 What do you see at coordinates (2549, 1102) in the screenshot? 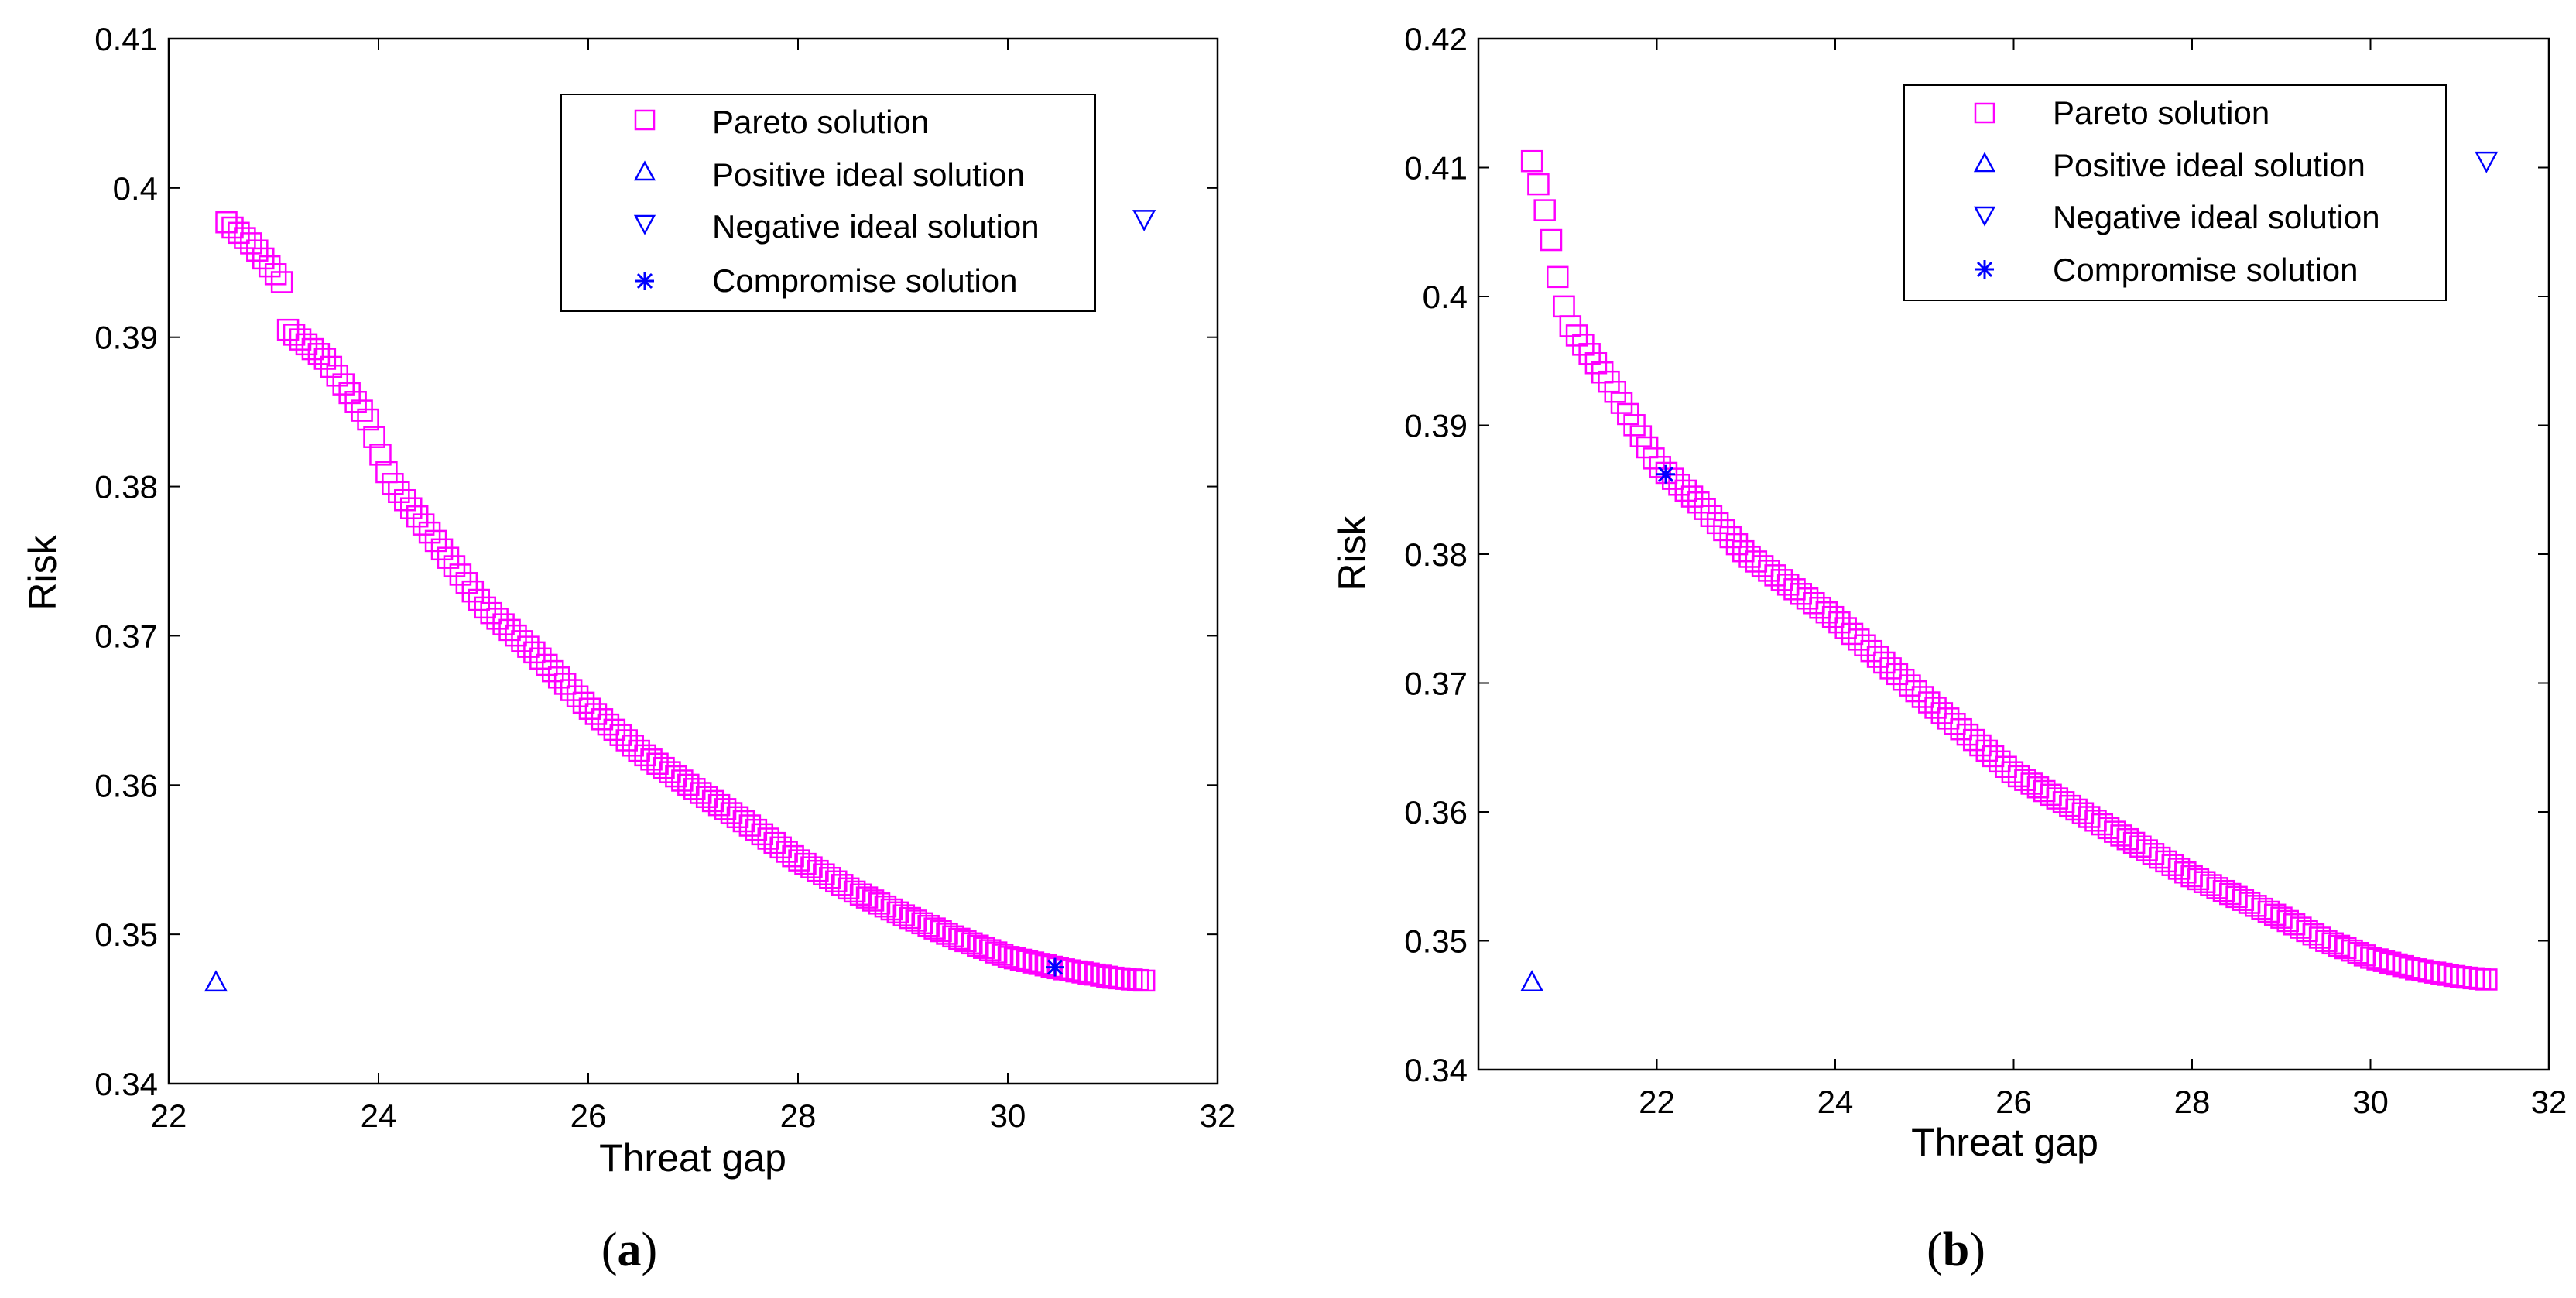
I see `x-tick-label-b: 32` at bounding box center [2549, 1102].